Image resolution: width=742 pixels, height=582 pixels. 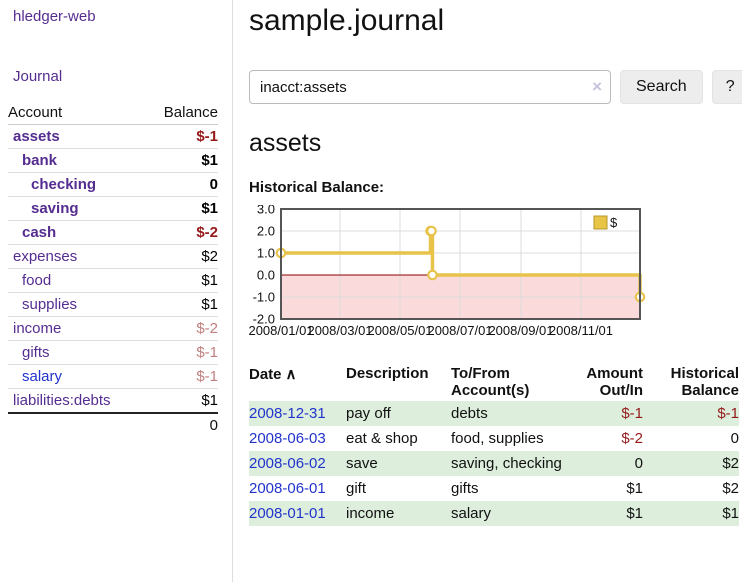 I want to click on transaction-description: income, so click(x=370, y=513).